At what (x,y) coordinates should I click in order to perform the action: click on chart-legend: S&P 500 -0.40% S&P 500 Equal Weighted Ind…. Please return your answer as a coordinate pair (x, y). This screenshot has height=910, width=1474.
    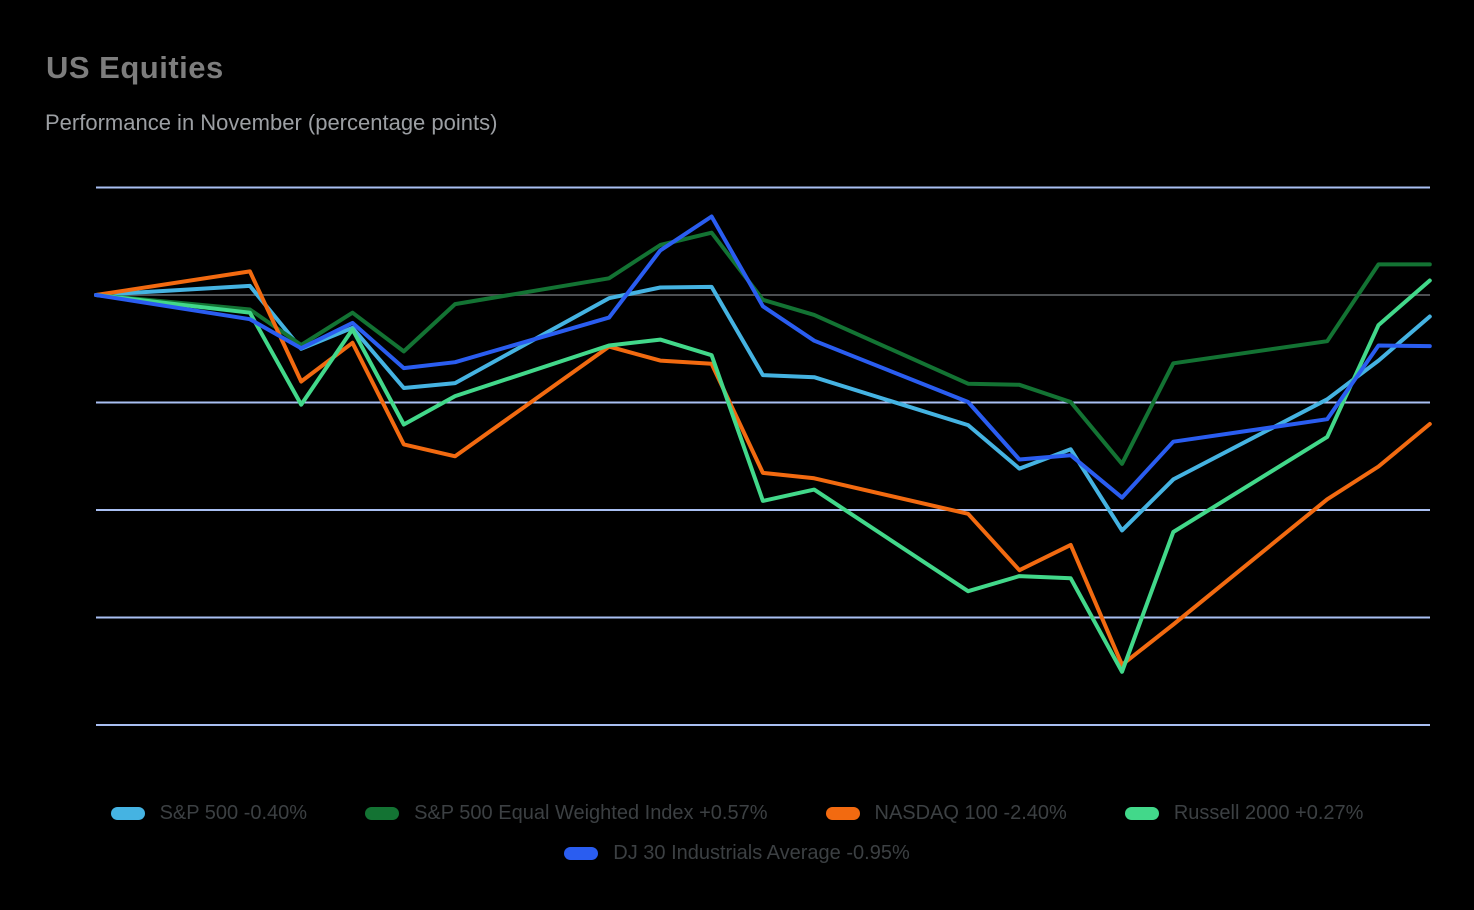
    Looking at the image, I should click on (737, 833).